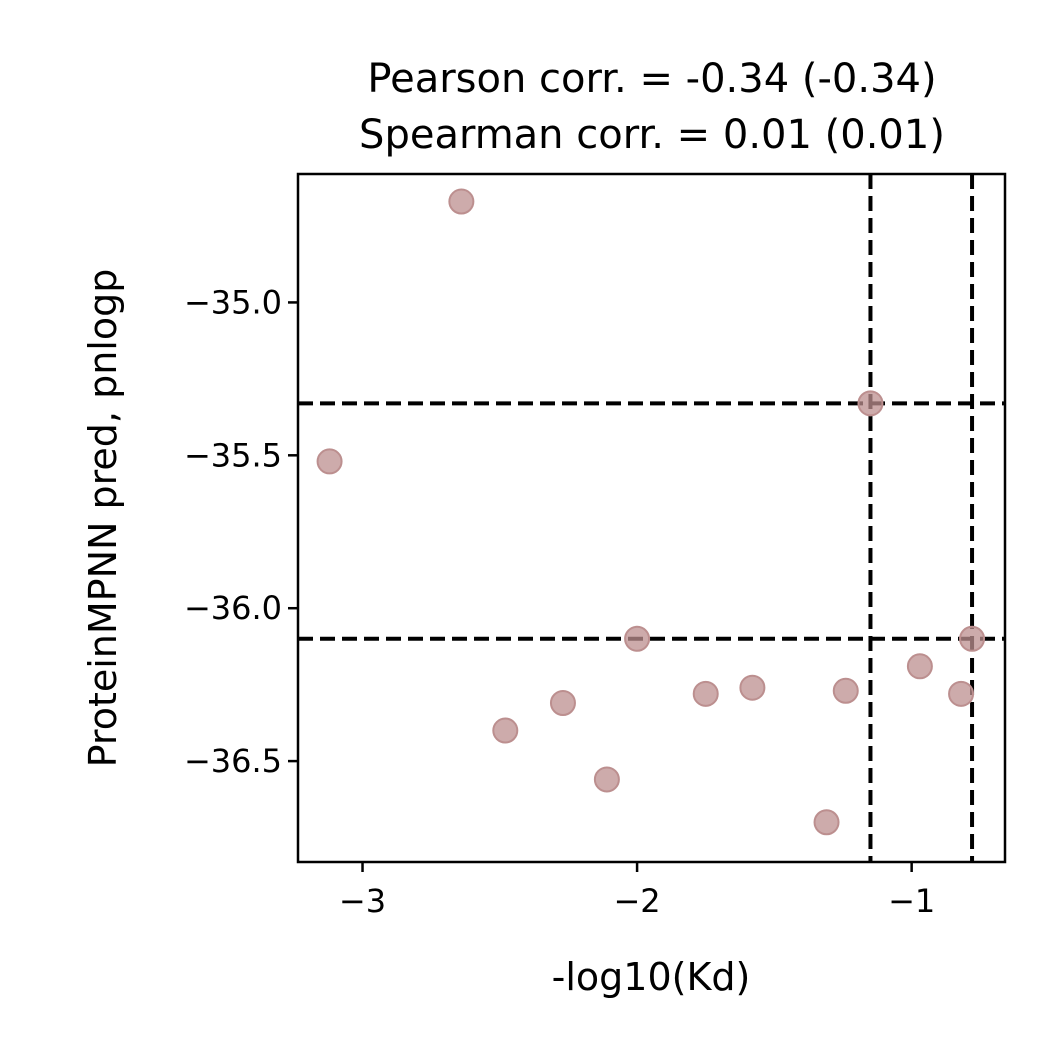  What do you see at coordinates (233, 761) in the screenshot?
I see `y-tick-label: −36.5` at bounding box center [233, 761].